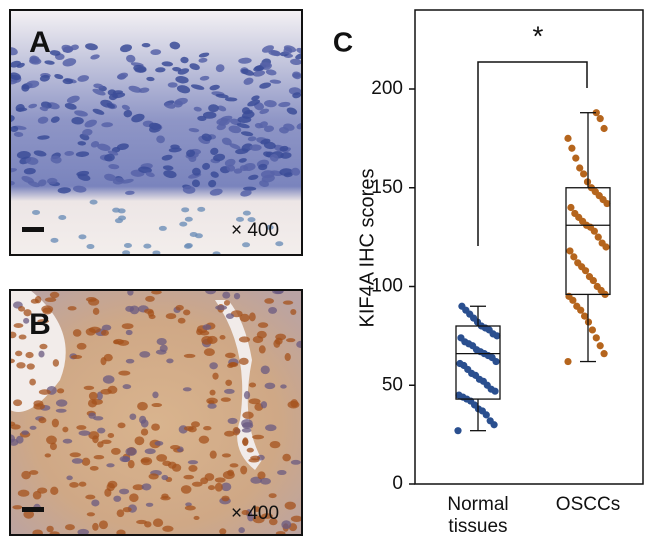 Image resolution: width=653 pixels, height=548 pixels. What do you see at coordinates (397, 483) in the screenshot?
I see `y-tick-label: 0` at bounding box center [397, 483].